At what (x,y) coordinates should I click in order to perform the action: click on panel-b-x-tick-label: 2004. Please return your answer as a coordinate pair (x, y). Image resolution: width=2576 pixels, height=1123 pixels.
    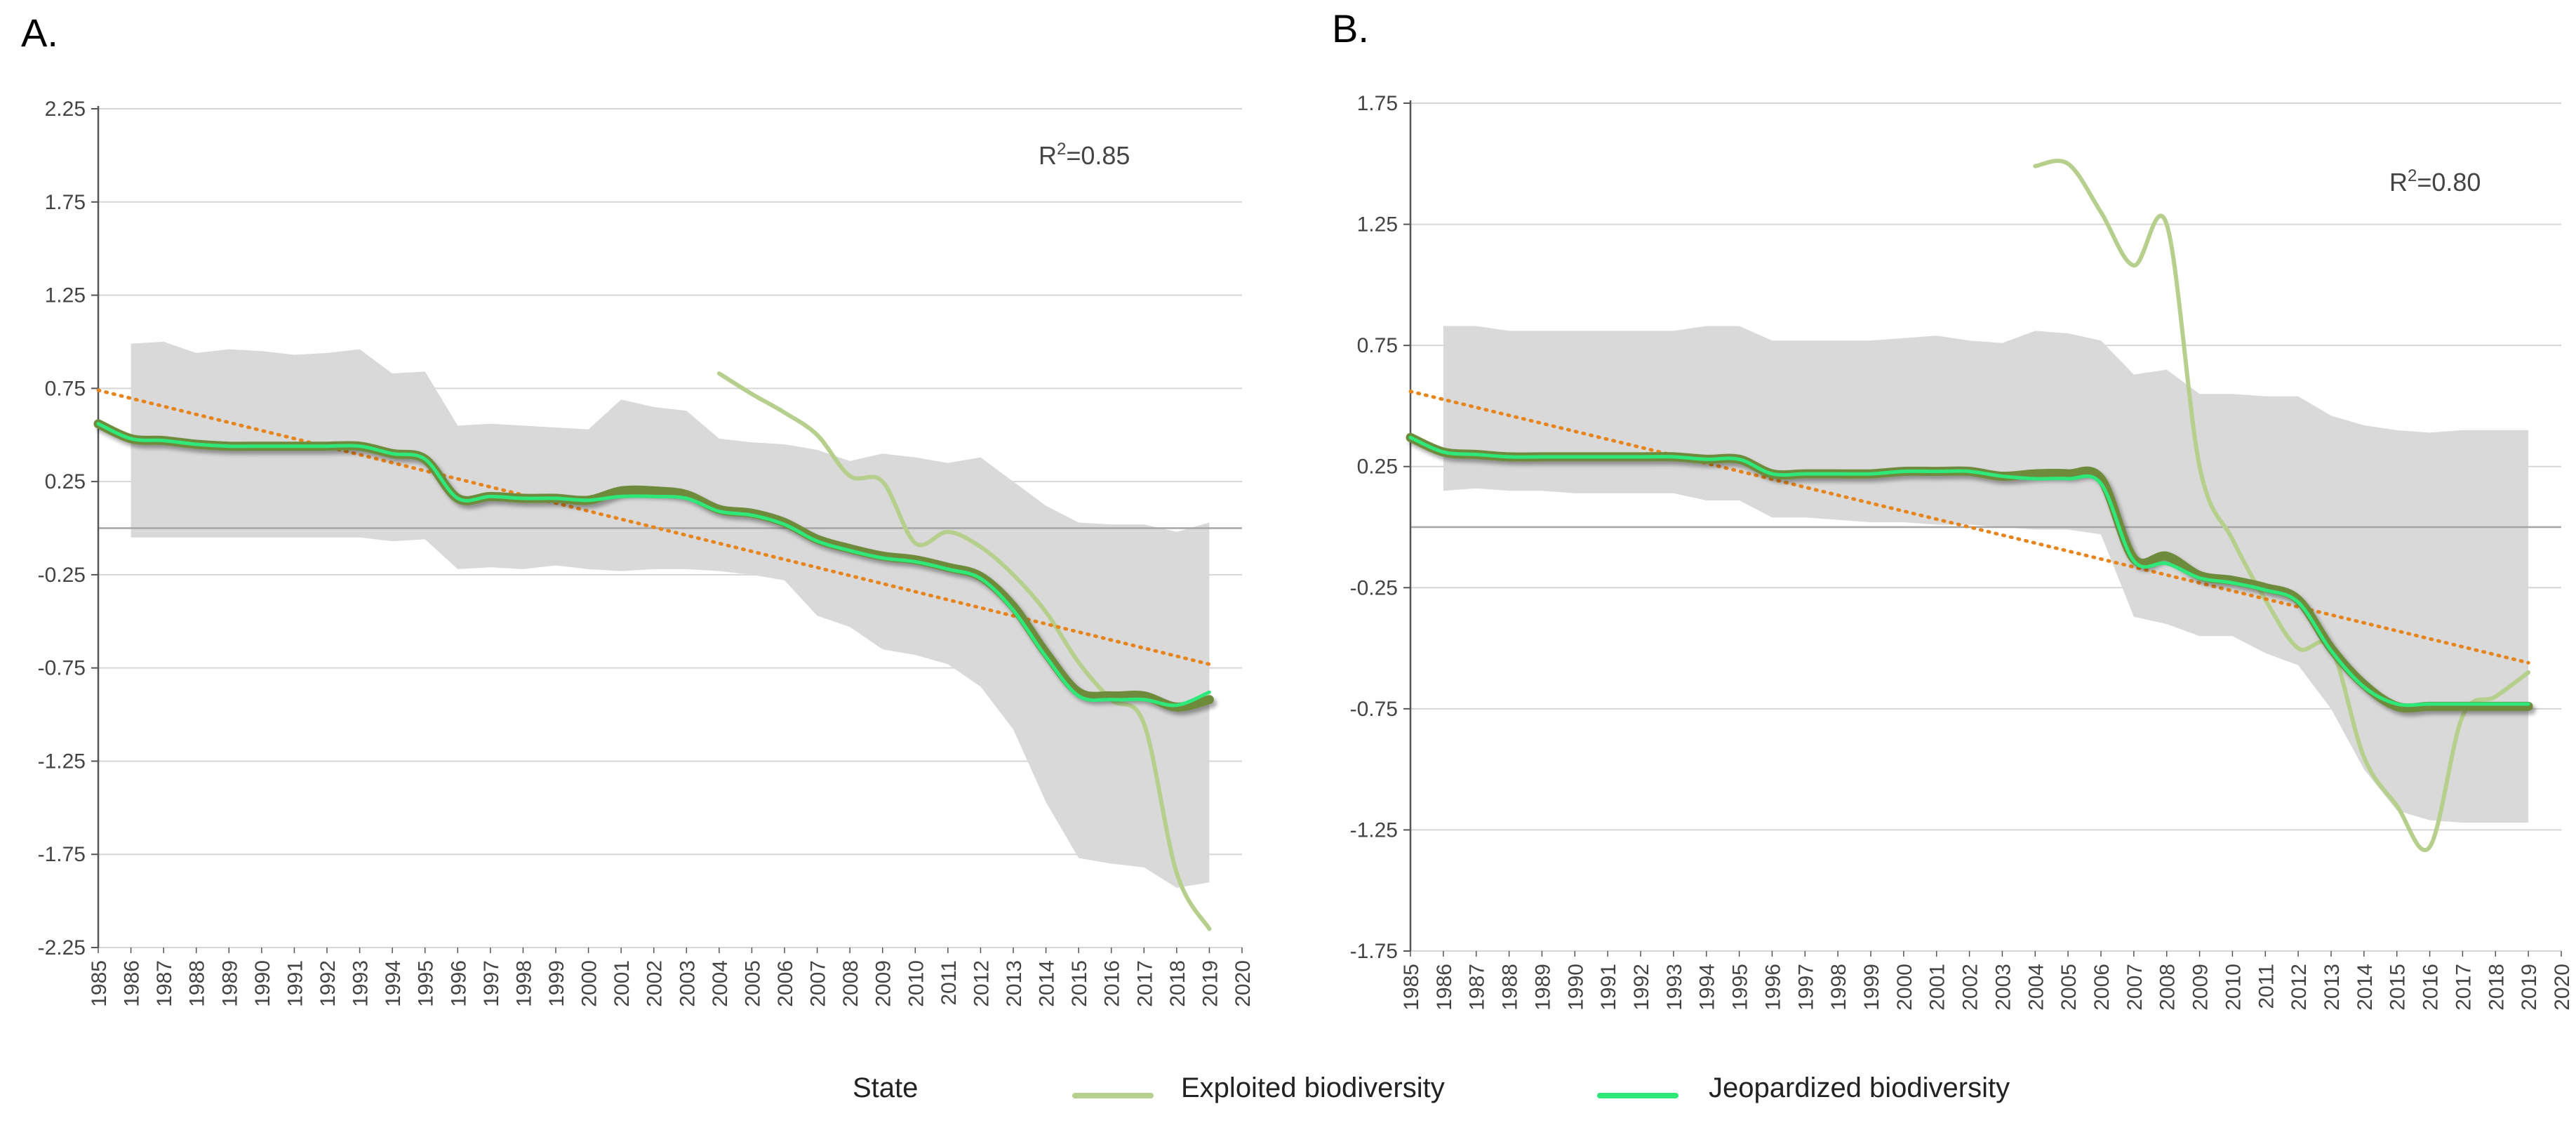
    Looking at the image, I should click on (2036, 987).